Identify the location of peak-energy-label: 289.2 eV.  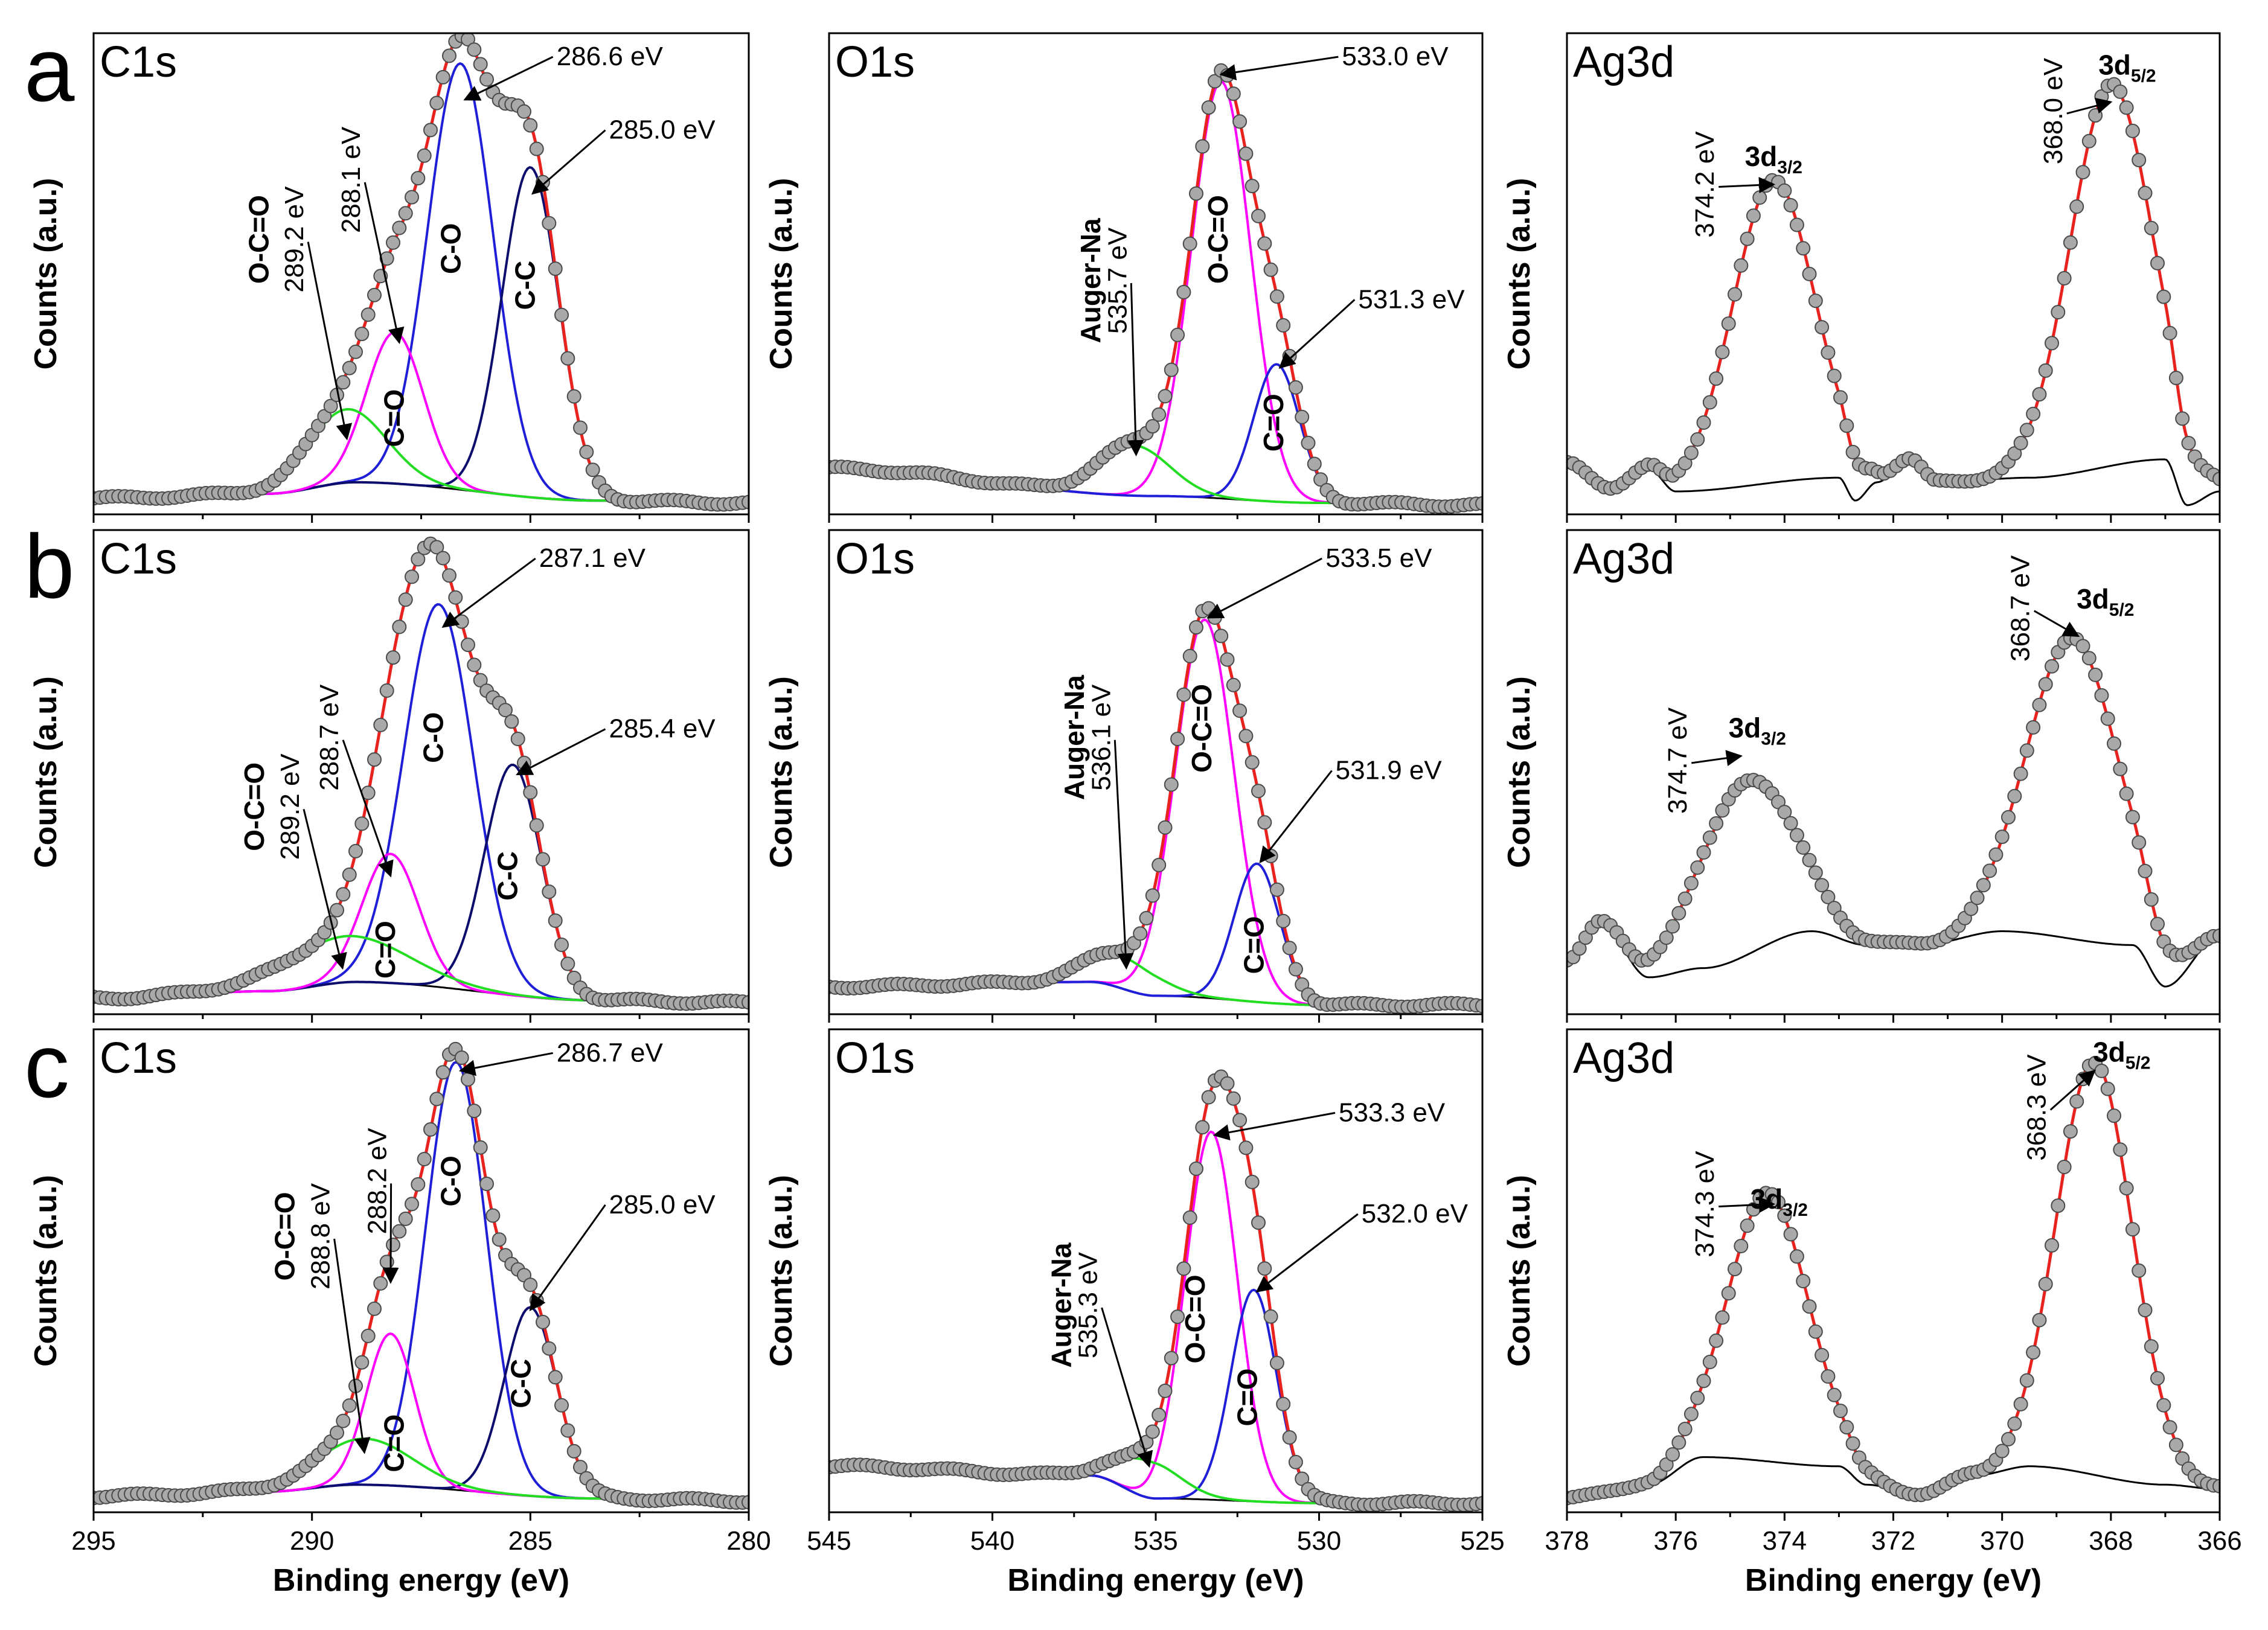
(294, 239).